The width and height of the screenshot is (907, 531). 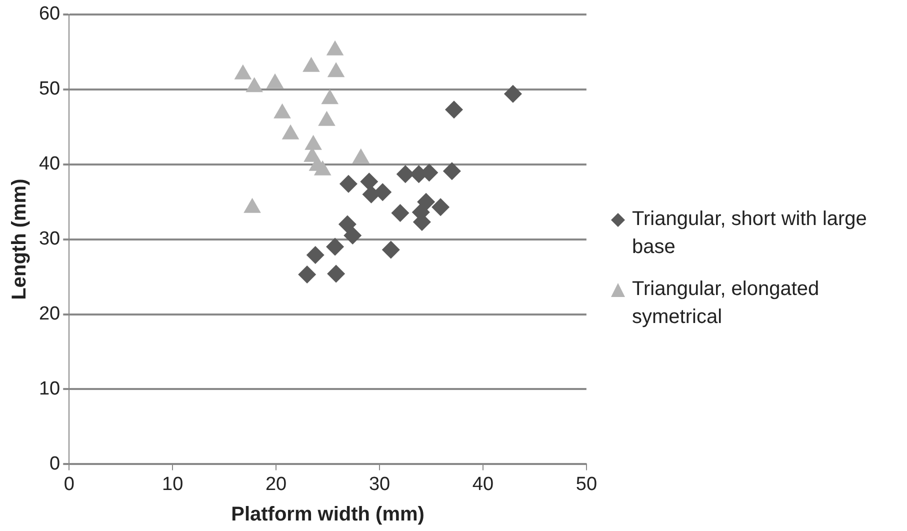 What do you see at coordinates (55, 463) in the screenshot?
I see `y-tick-label: 0` at bounding box center [55, 463].